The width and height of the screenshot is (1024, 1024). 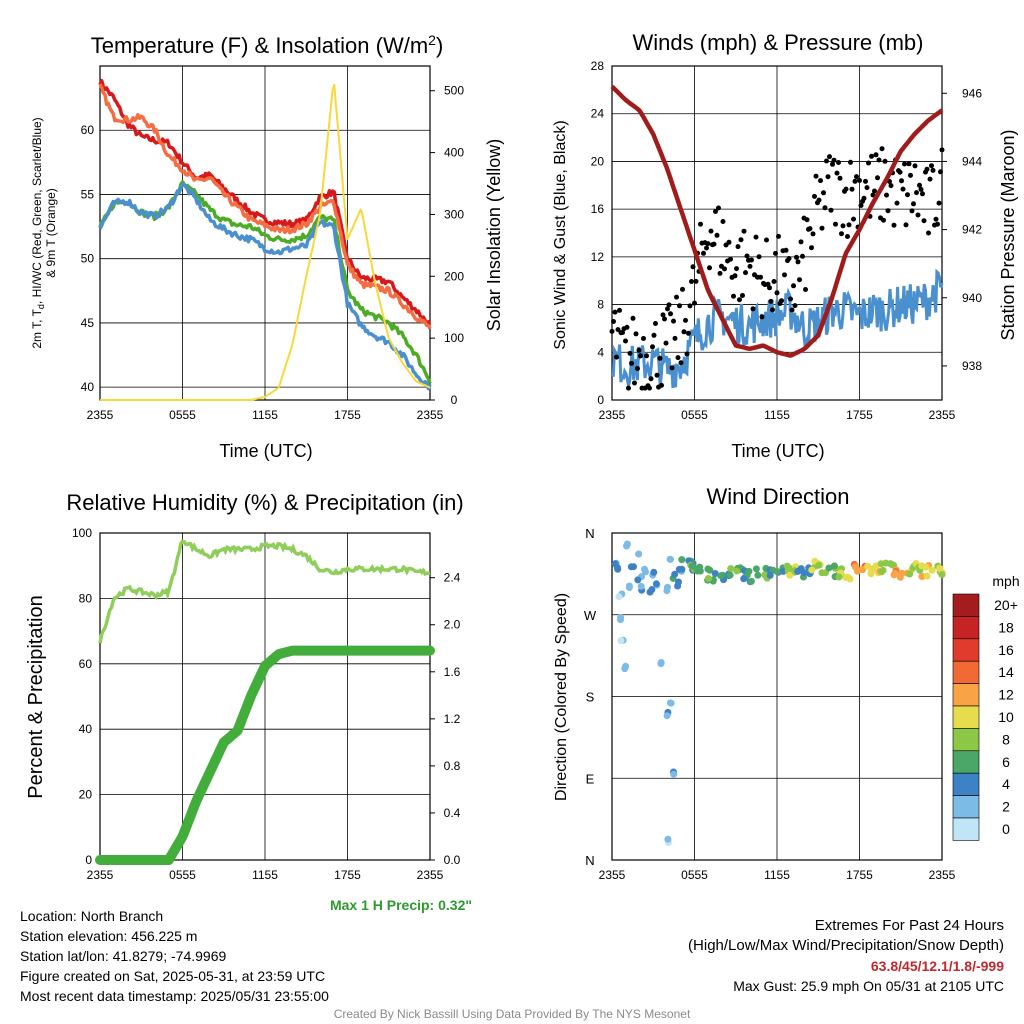 I want to click on legend-label: 18, so click(x=1006, y=627).